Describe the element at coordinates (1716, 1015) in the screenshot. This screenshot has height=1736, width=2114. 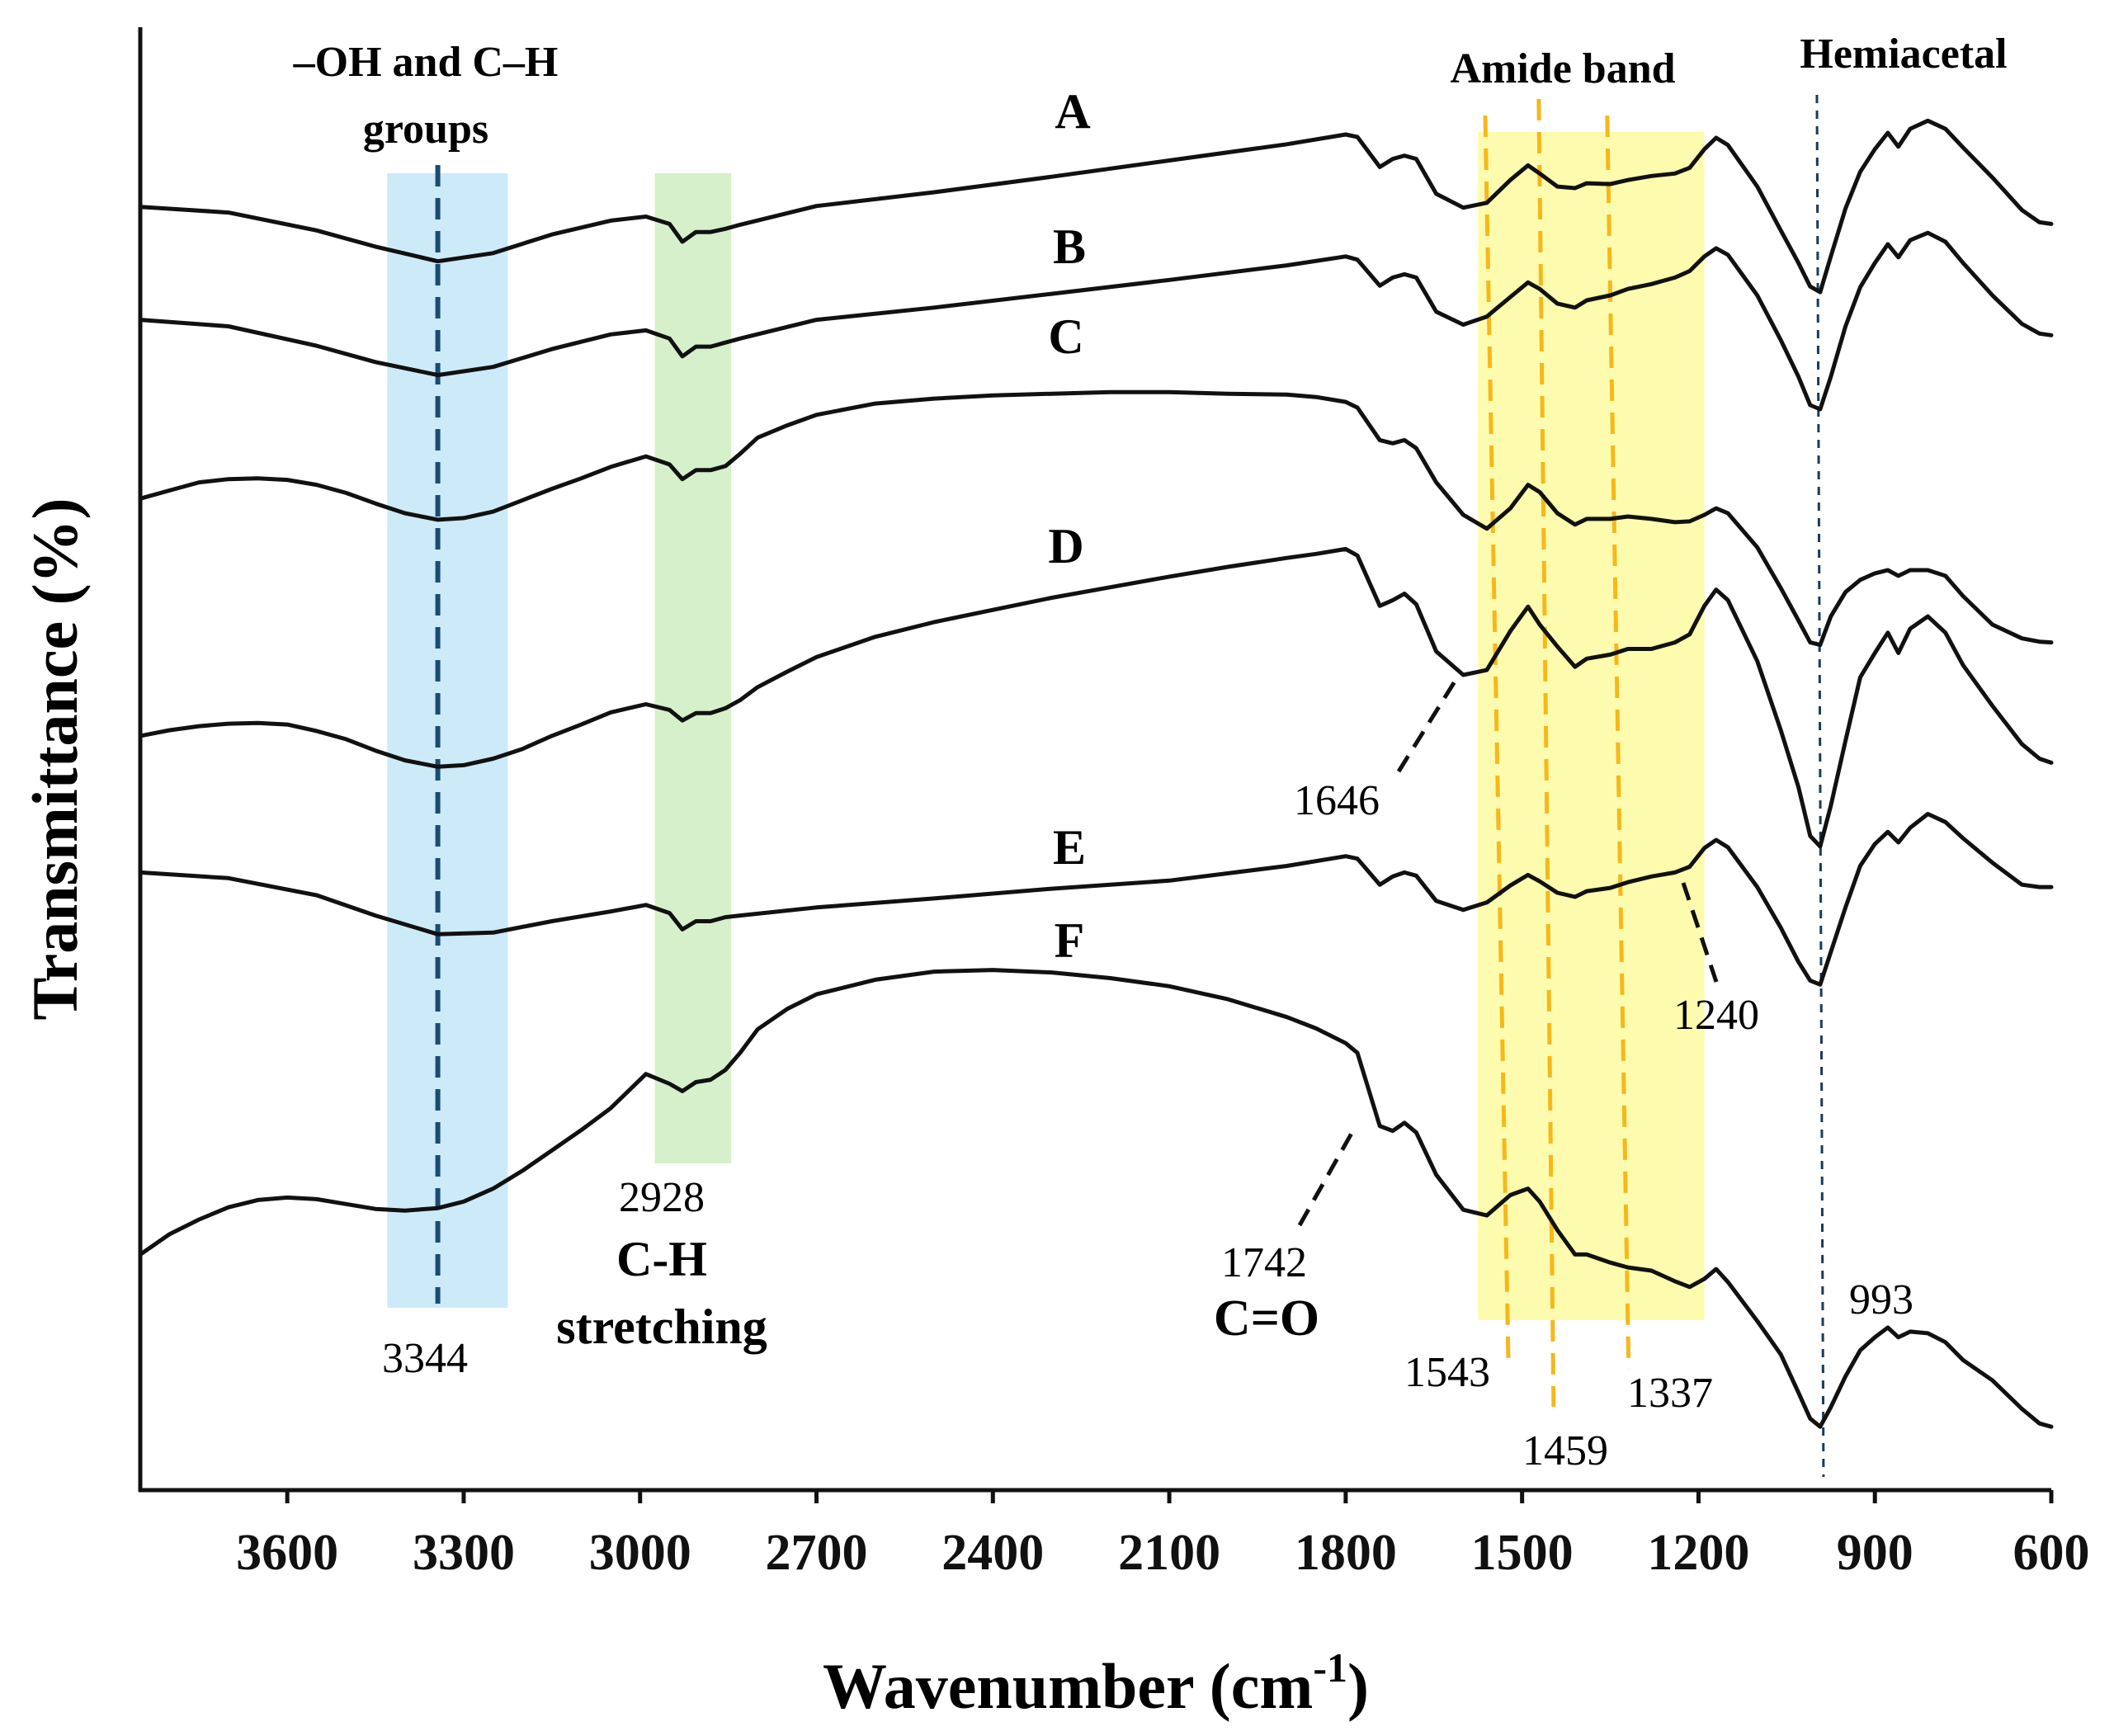
I see `peak-label-1240: 1240` at that location.